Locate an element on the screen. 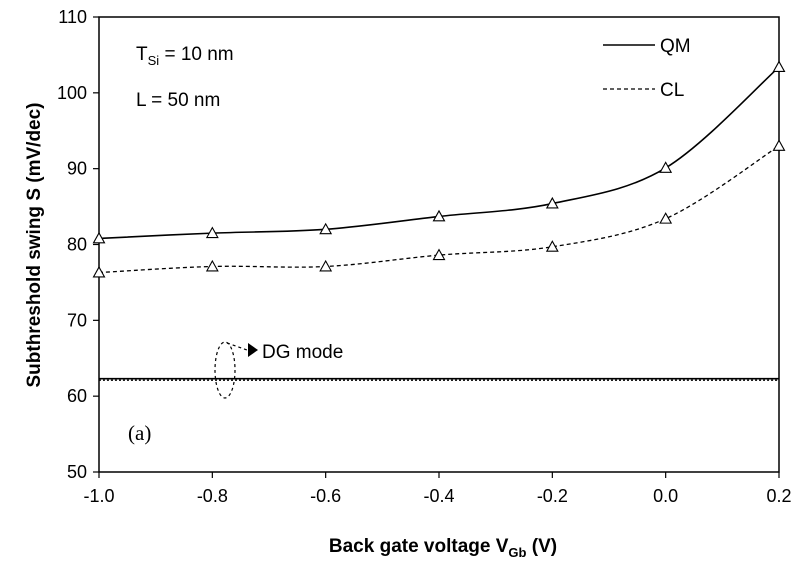  y-tick-label: 80 is located at coordinates (77, 245).